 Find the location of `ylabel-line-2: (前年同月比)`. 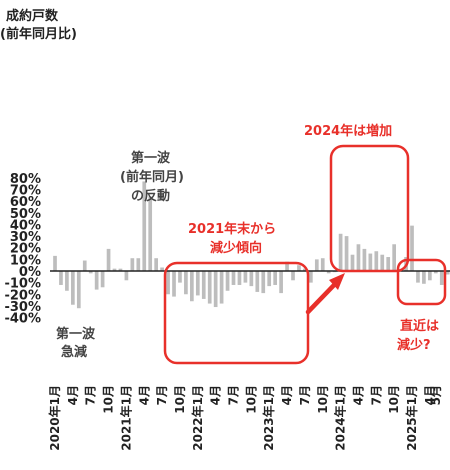

ylabel-line-2: (前年同月比) is located at coordinates (38, 34).